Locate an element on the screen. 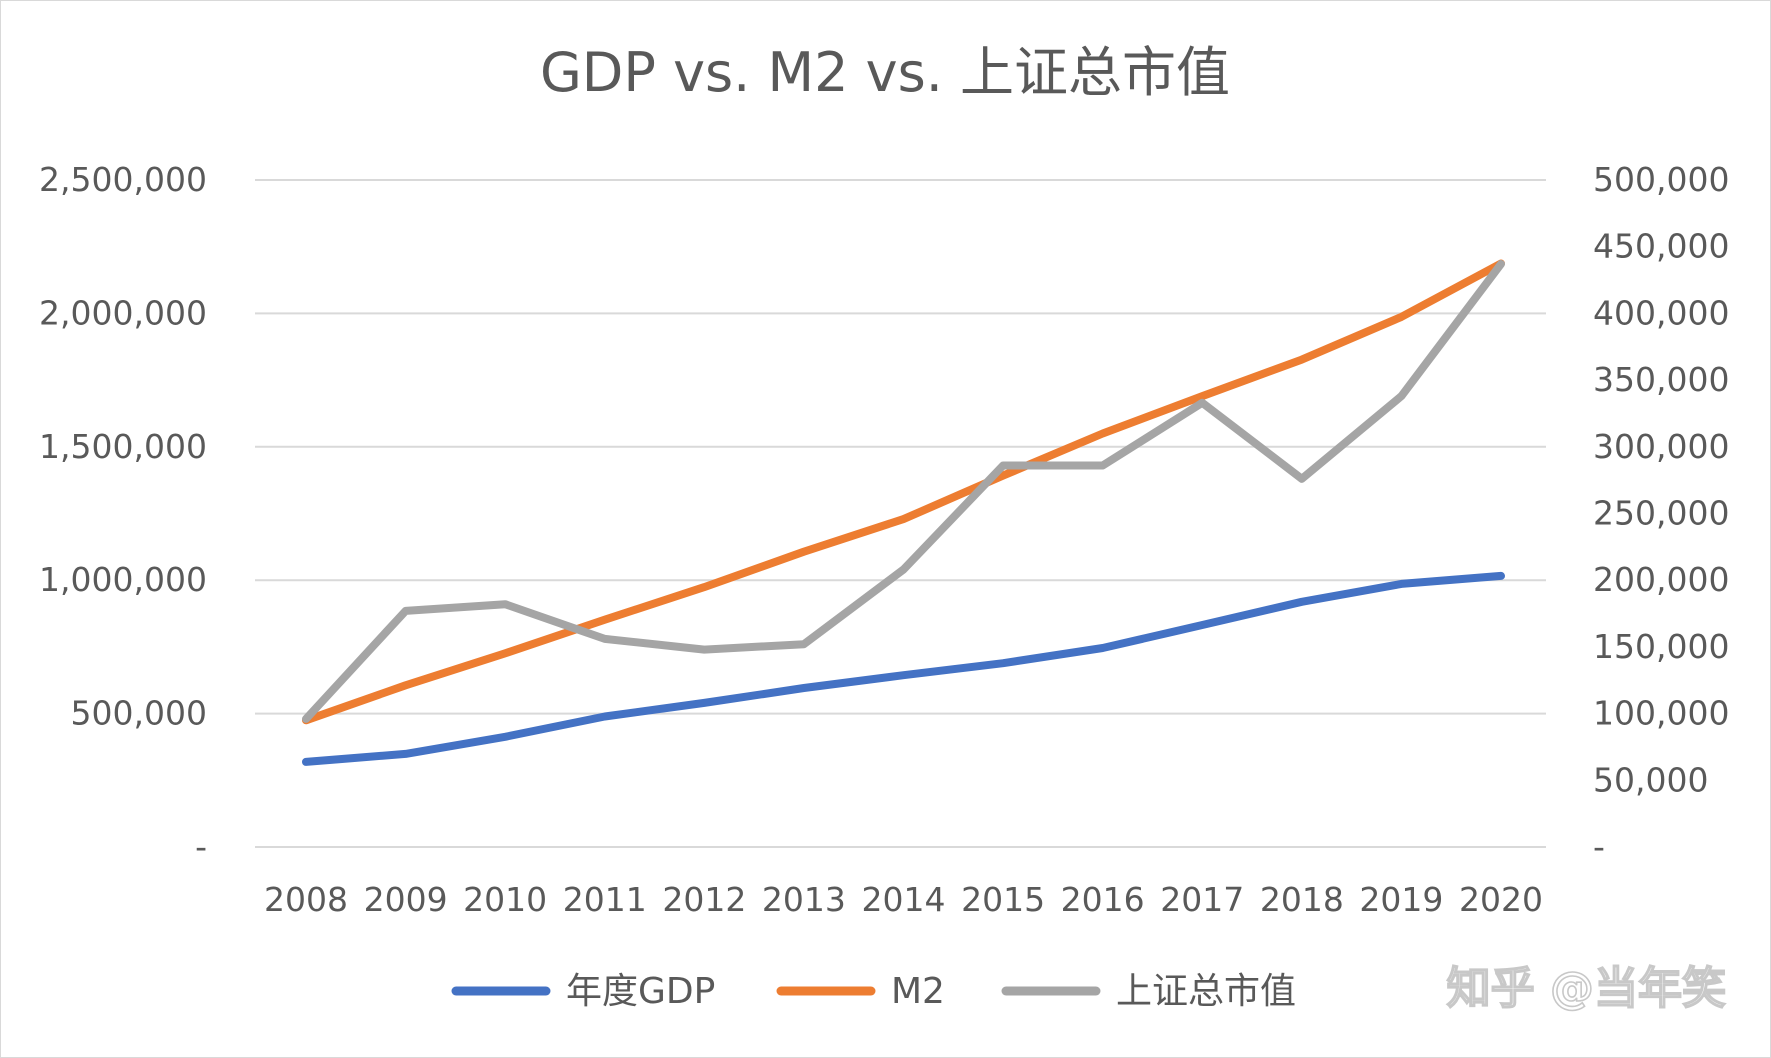  left-tick-label: 1,500,000 is located at coordinates (123, 446).